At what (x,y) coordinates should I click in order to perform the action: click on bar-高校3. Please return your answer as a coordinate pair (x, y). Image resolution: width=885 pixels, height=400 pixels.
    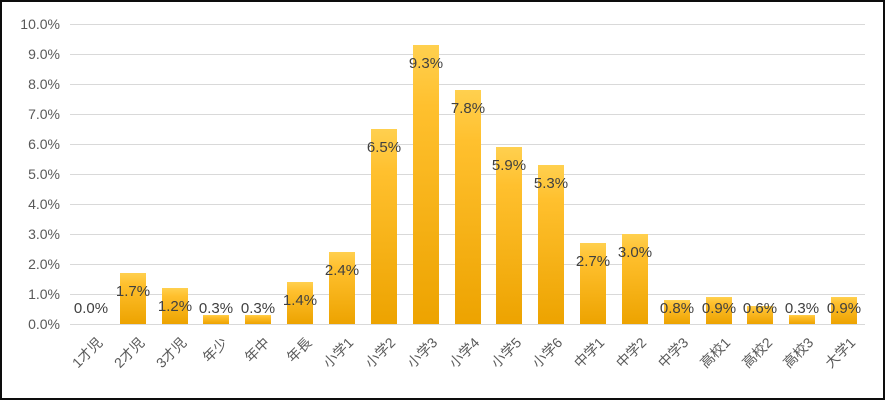
    Looking at the image, I should click on (802, 319).